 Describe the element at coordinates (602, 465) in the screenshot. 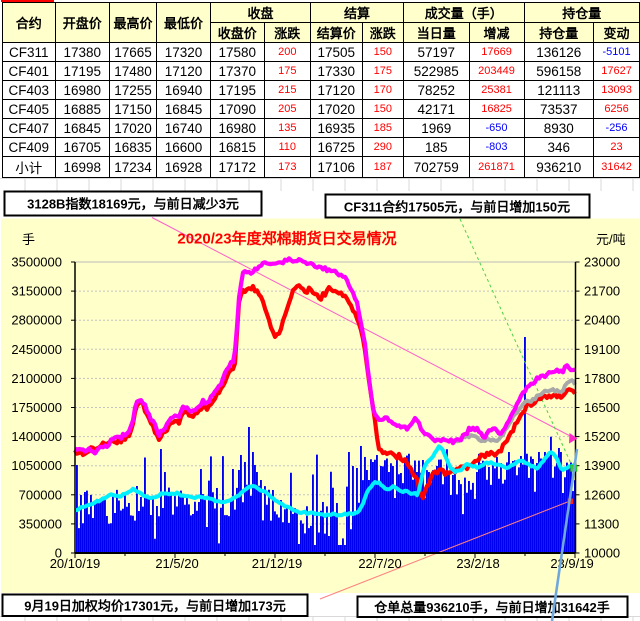

I see `svg-text: 13900` at that location.